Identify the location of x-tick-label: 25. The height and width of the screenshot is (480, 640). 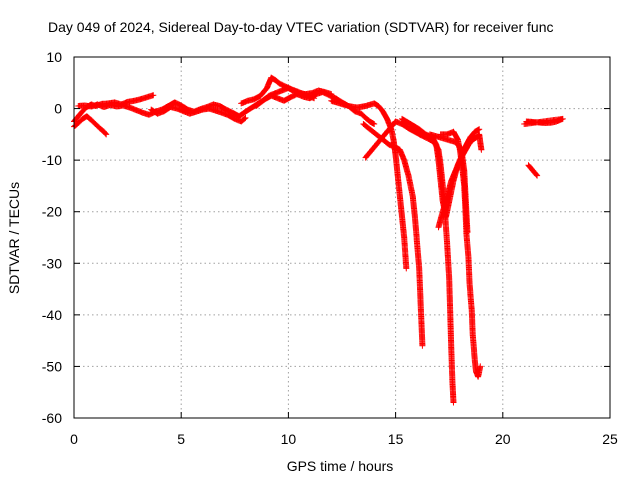
(610, 439).